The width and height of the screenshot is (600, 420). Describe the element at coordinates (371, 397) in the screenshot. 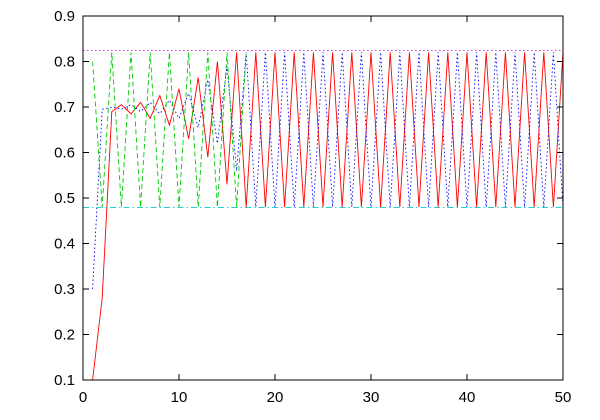

I see `x-tick-label: 30` at that location.